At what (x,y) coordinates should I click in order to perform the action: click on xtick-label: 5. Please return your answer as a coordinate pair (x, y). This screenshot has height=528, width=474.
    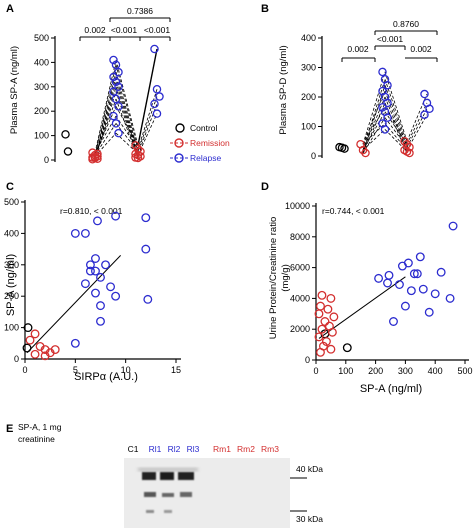
    Looking at the image, I should click on (75, 370).